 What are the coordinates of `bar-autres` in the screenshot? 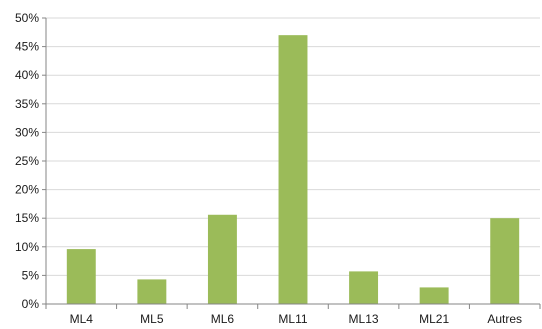 It's located at (505, 261).